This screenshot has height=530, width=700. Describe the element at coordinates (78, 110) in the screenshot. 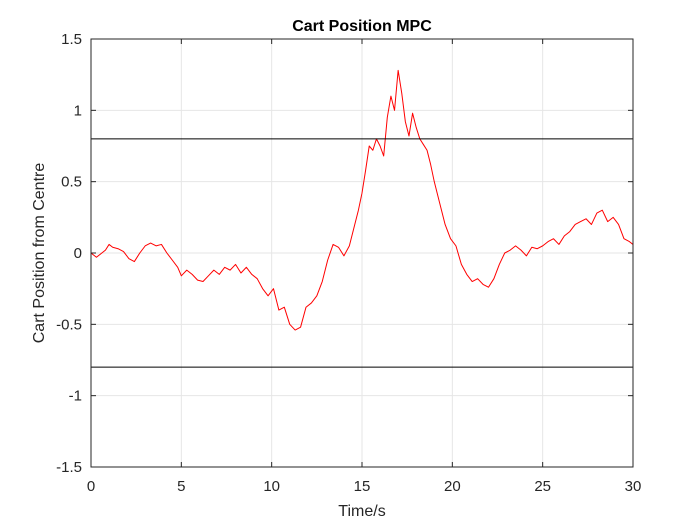

I see `y-tick-label: 1` at that location.